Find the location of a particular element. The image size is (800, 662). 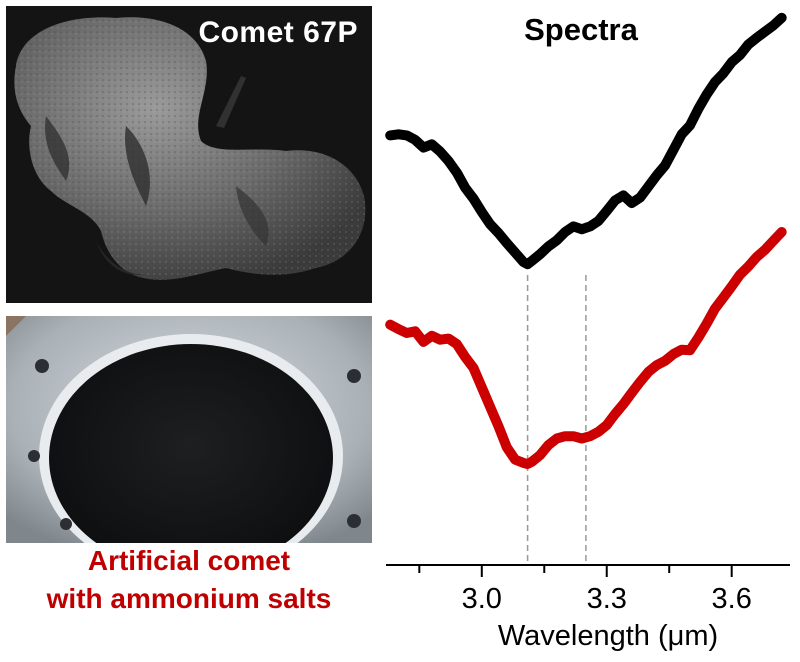

caption-line-2: with ammonium salts is located at coordinates (189, 598).